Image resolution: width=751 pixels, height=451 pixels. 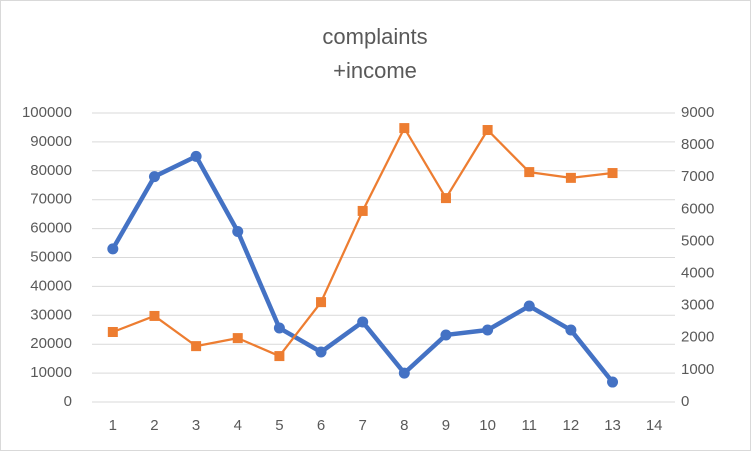 I want to click on x-tick-label: 4, so click(x=238, y=425).